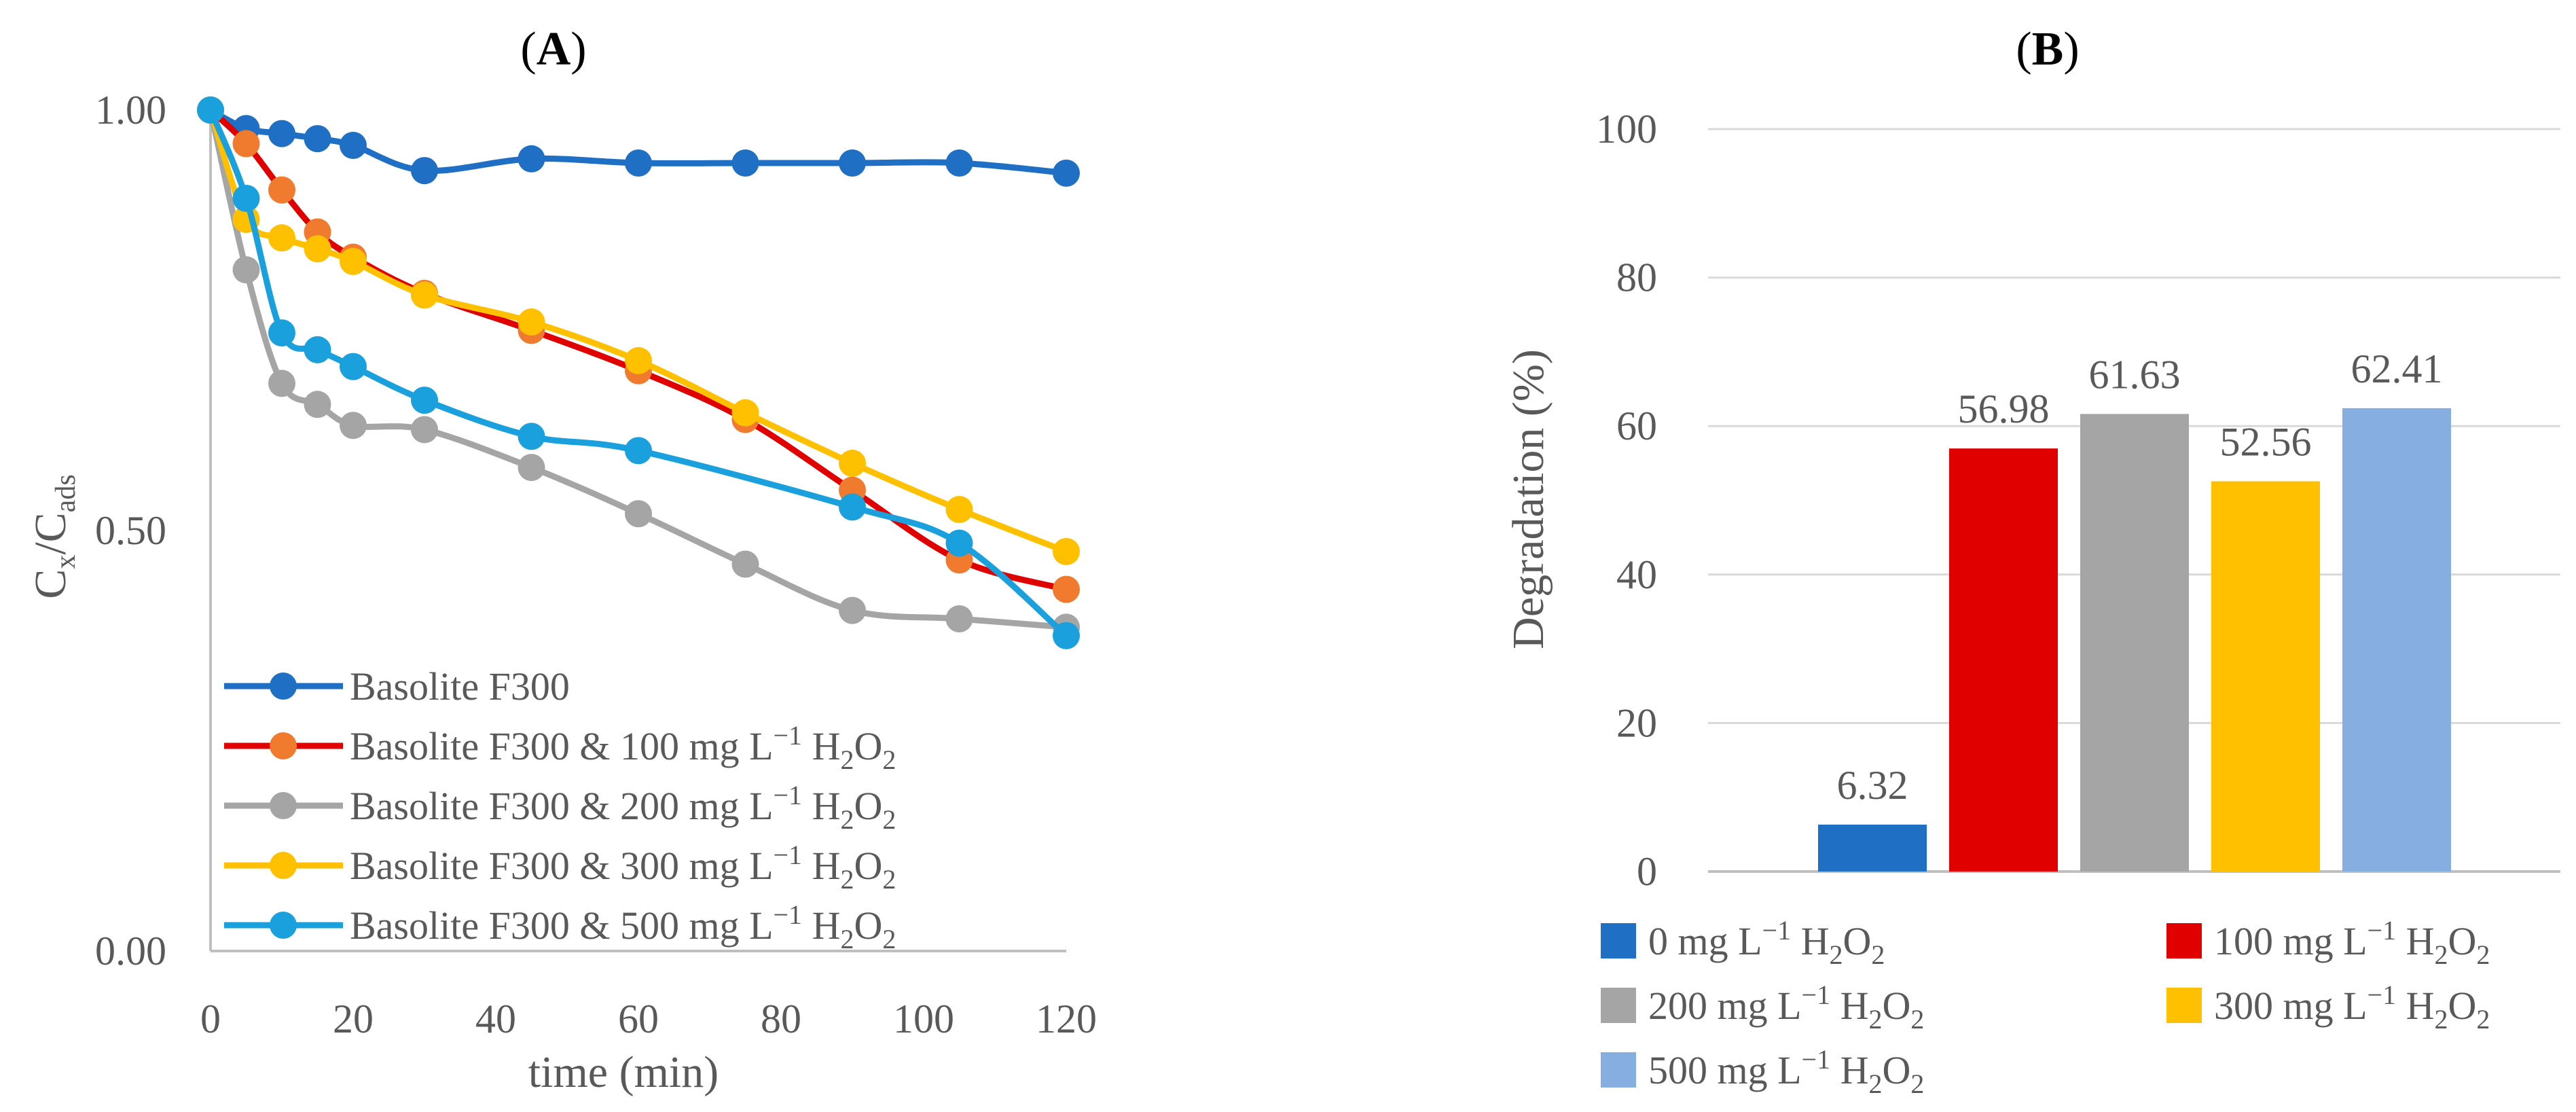 Image resolution: width=2576 pixels, height=1112 pixels. What do you see at coordinates (1636, 723) in the screenshot?
I see `y-tick-label: 20` at bounding box center [1636, 723].